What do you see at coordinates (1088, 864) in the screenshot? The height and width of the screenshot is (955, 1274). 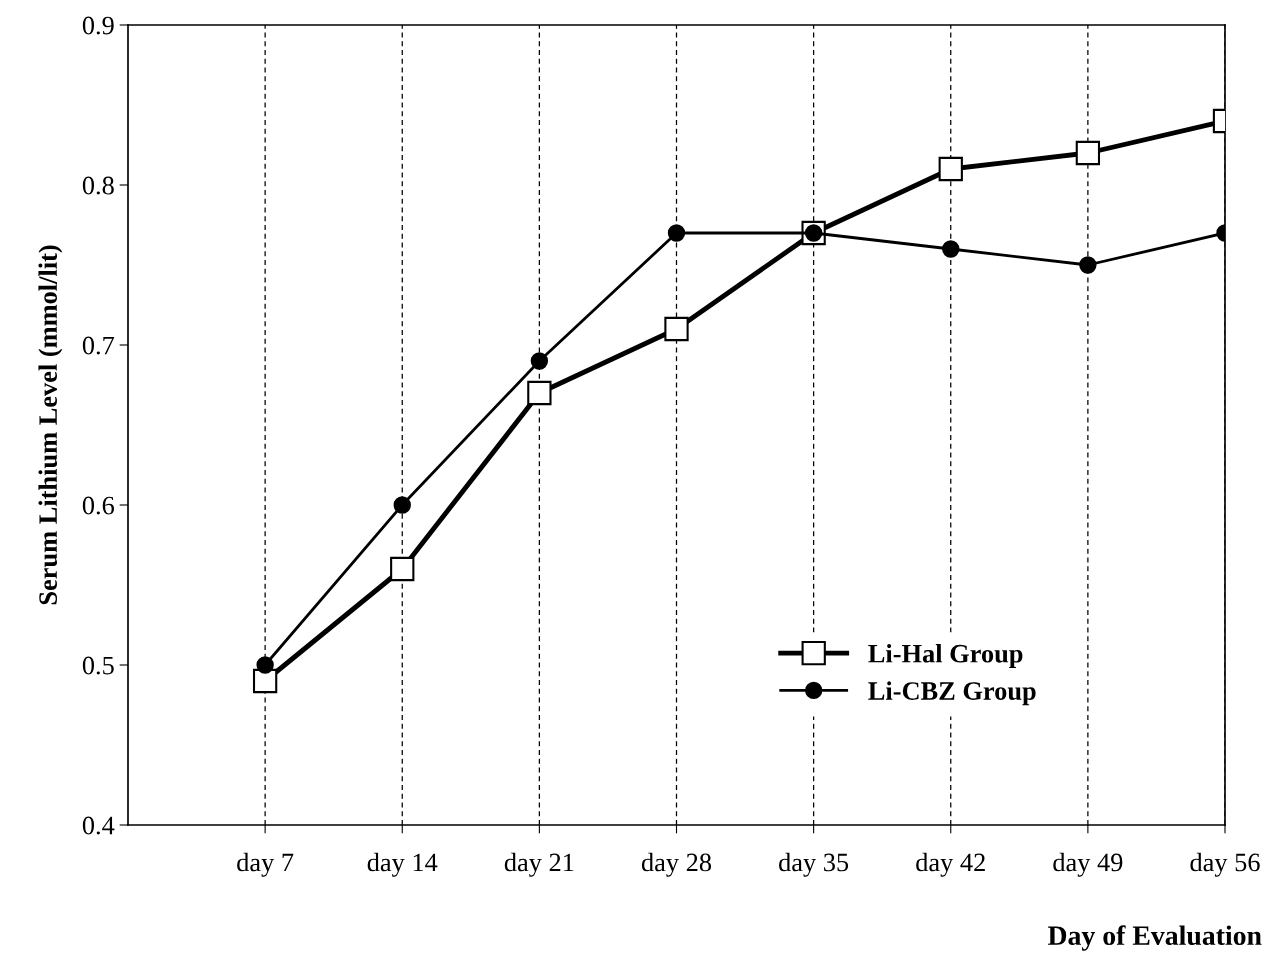 I see `x-tick-label: day 49` at bounding box center [1088, 864].